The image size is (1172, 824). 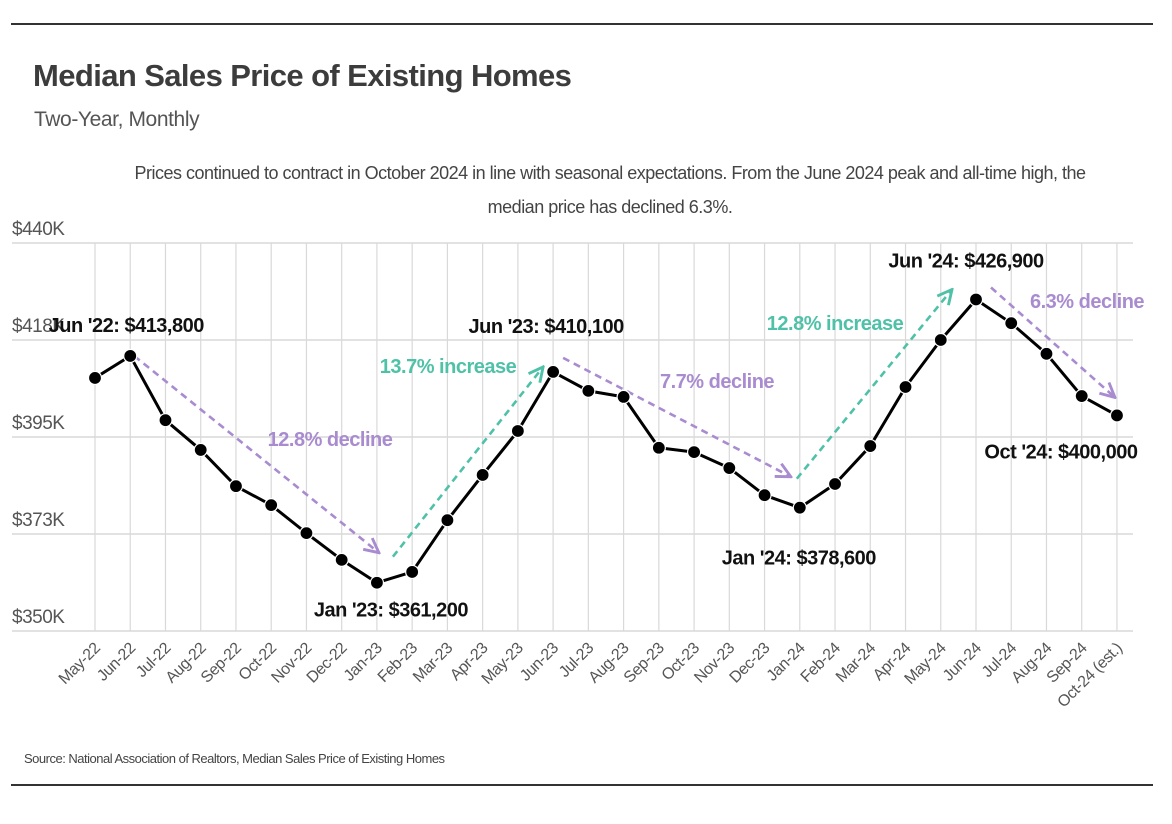 I want to click on decline-annotation-label: 7.7% decline, so click(x=717, y=382).